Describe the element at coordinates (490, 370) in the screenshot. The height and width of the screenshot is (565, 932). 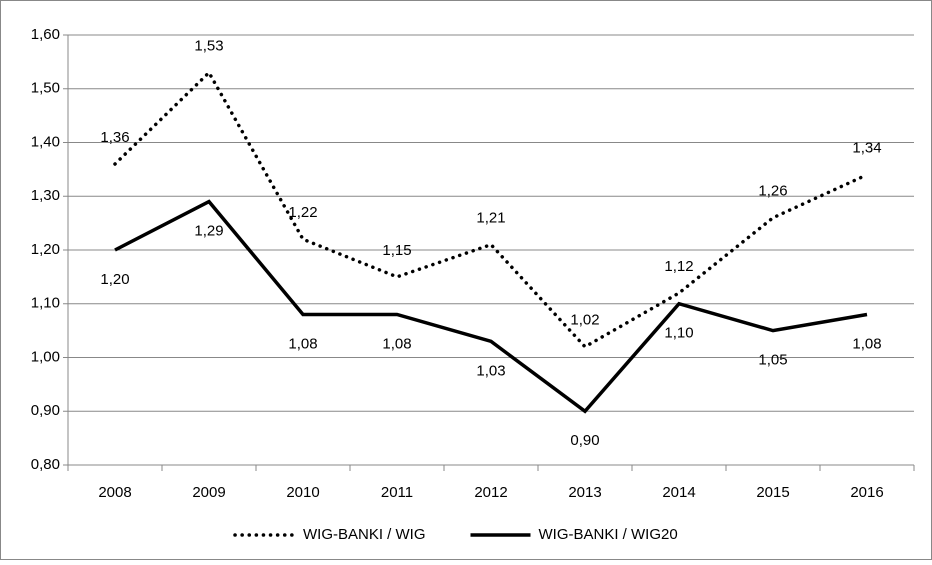
I see `data-label: 1,03` at that location.